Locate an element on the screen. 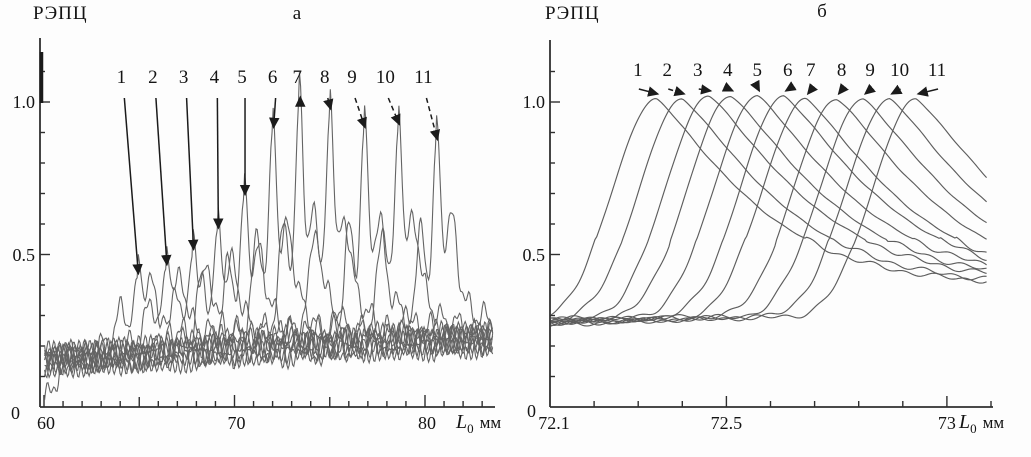 The width and height of the screenshot is (1031, 457). curve-number-label-b-9: 9 is located at coordinates (870, 70).